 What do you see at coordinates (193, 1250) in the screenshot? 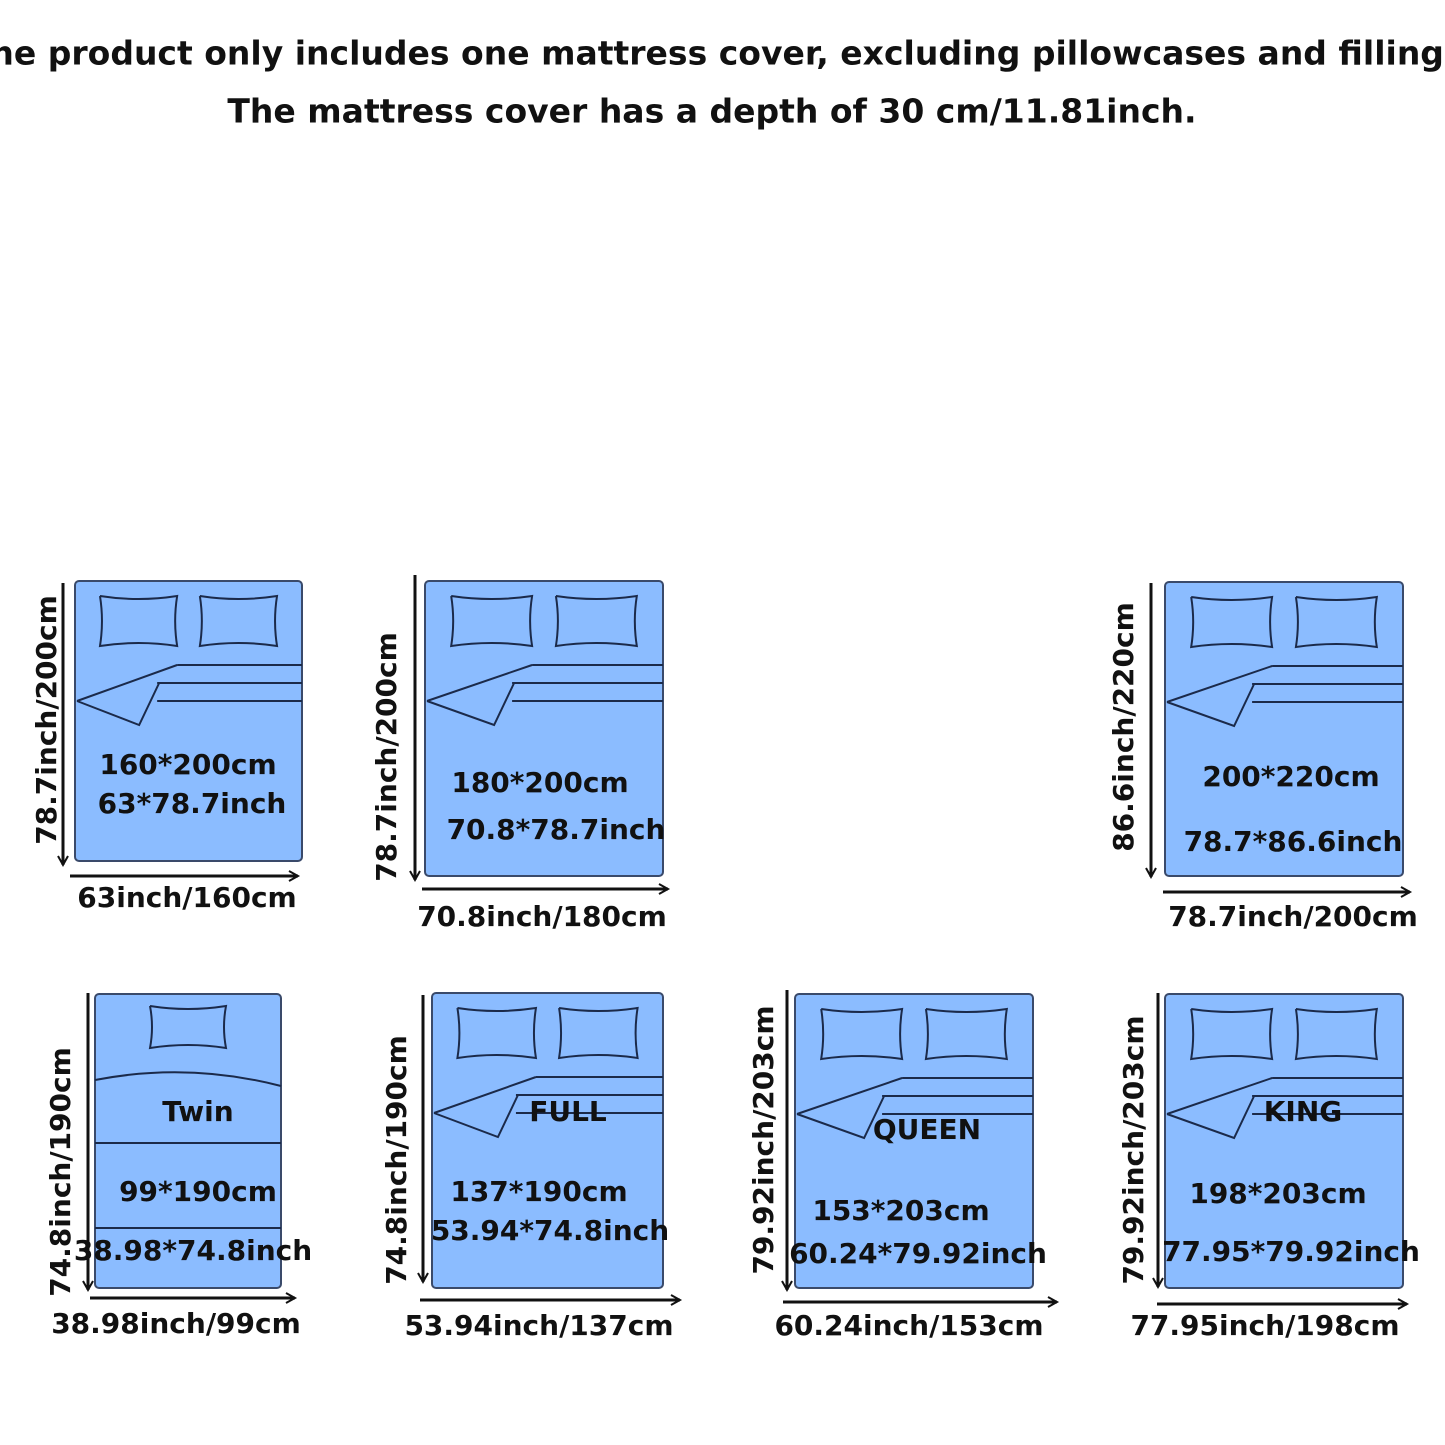
I see `size-inch: 38.98*74.8inch` at bounding box center [193, 1250].